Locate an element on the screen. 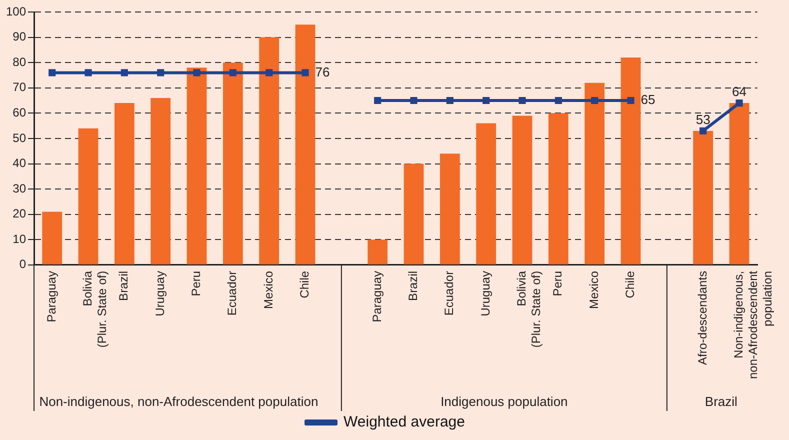  x-tick-label: Afro-descendants is located at coordinates (702, 317).